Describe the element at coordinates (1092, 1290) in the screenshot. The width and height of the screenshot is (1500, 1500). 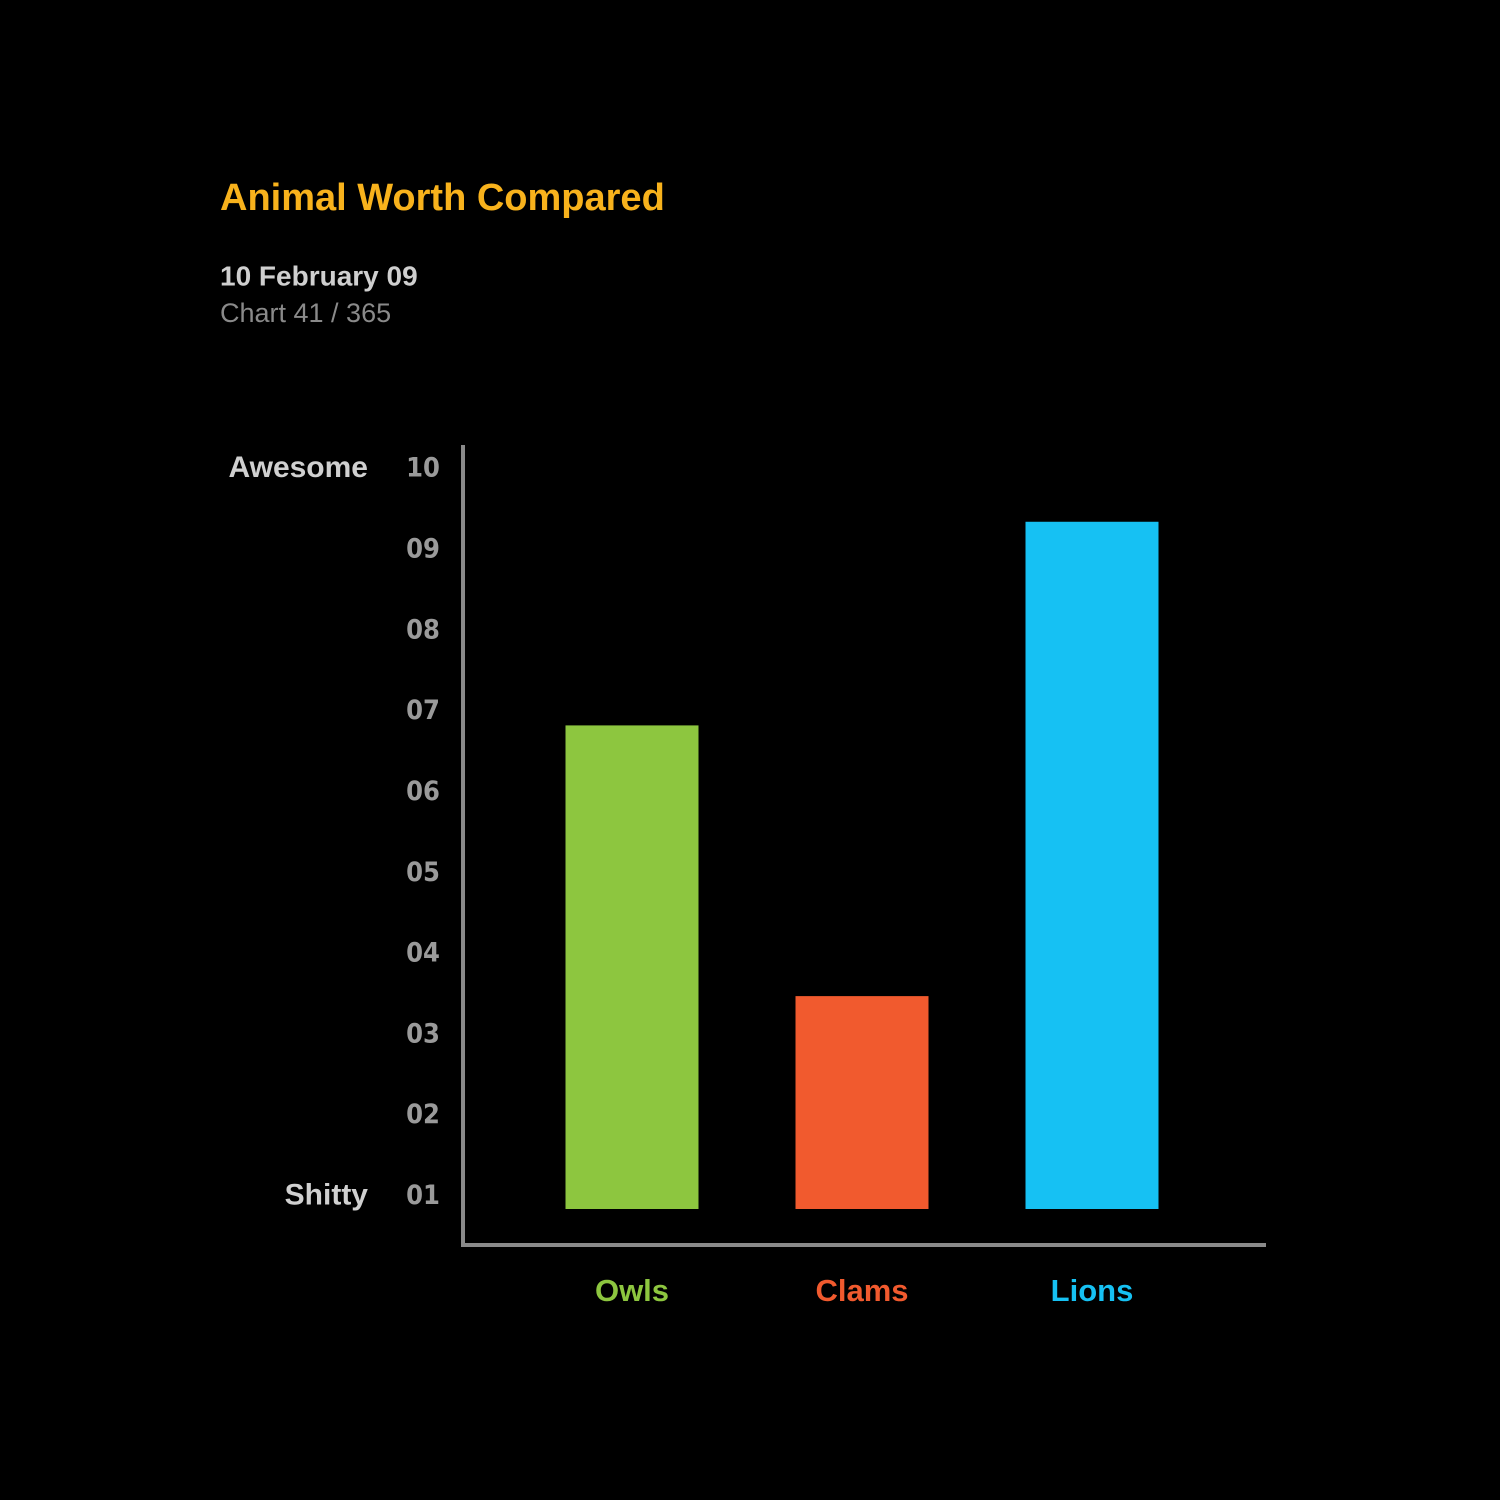
I see `x-tick-label: Lions` at that location.